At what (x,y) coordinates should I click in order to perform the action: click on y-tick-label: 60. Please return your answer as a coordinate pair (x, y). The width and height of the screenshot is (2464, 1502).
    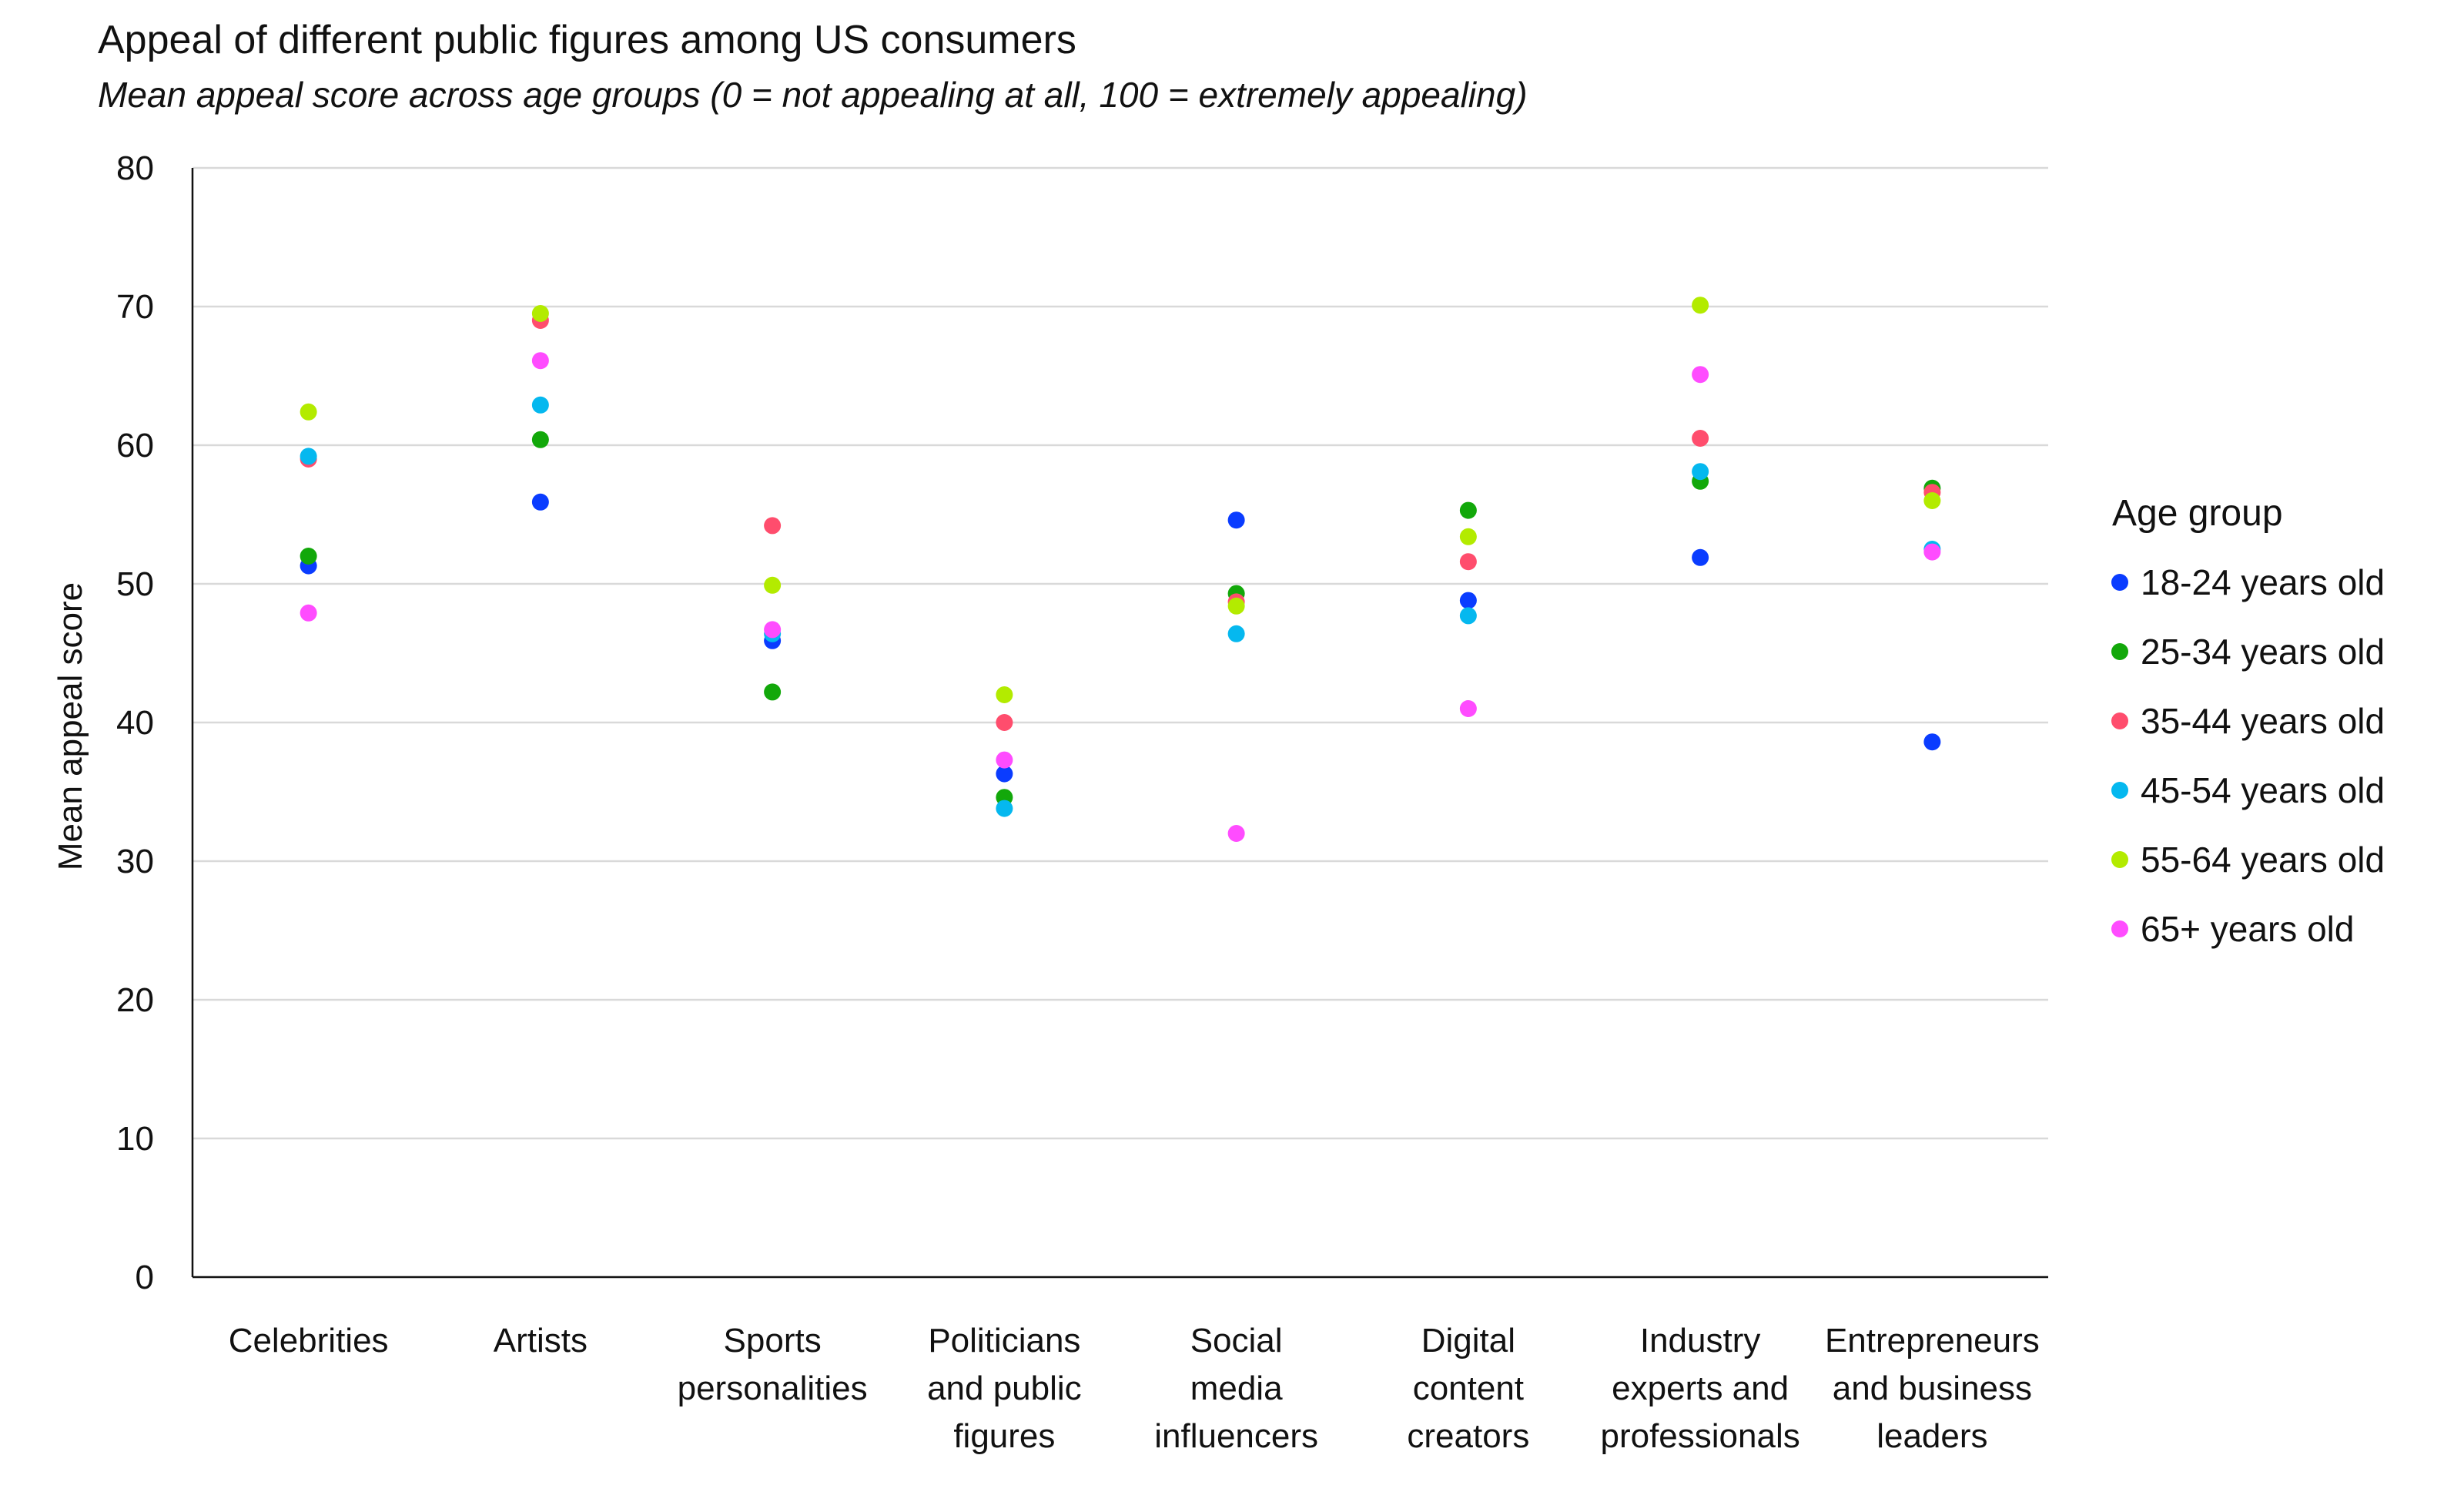
    Looking at the image, I should click on (135, 445).